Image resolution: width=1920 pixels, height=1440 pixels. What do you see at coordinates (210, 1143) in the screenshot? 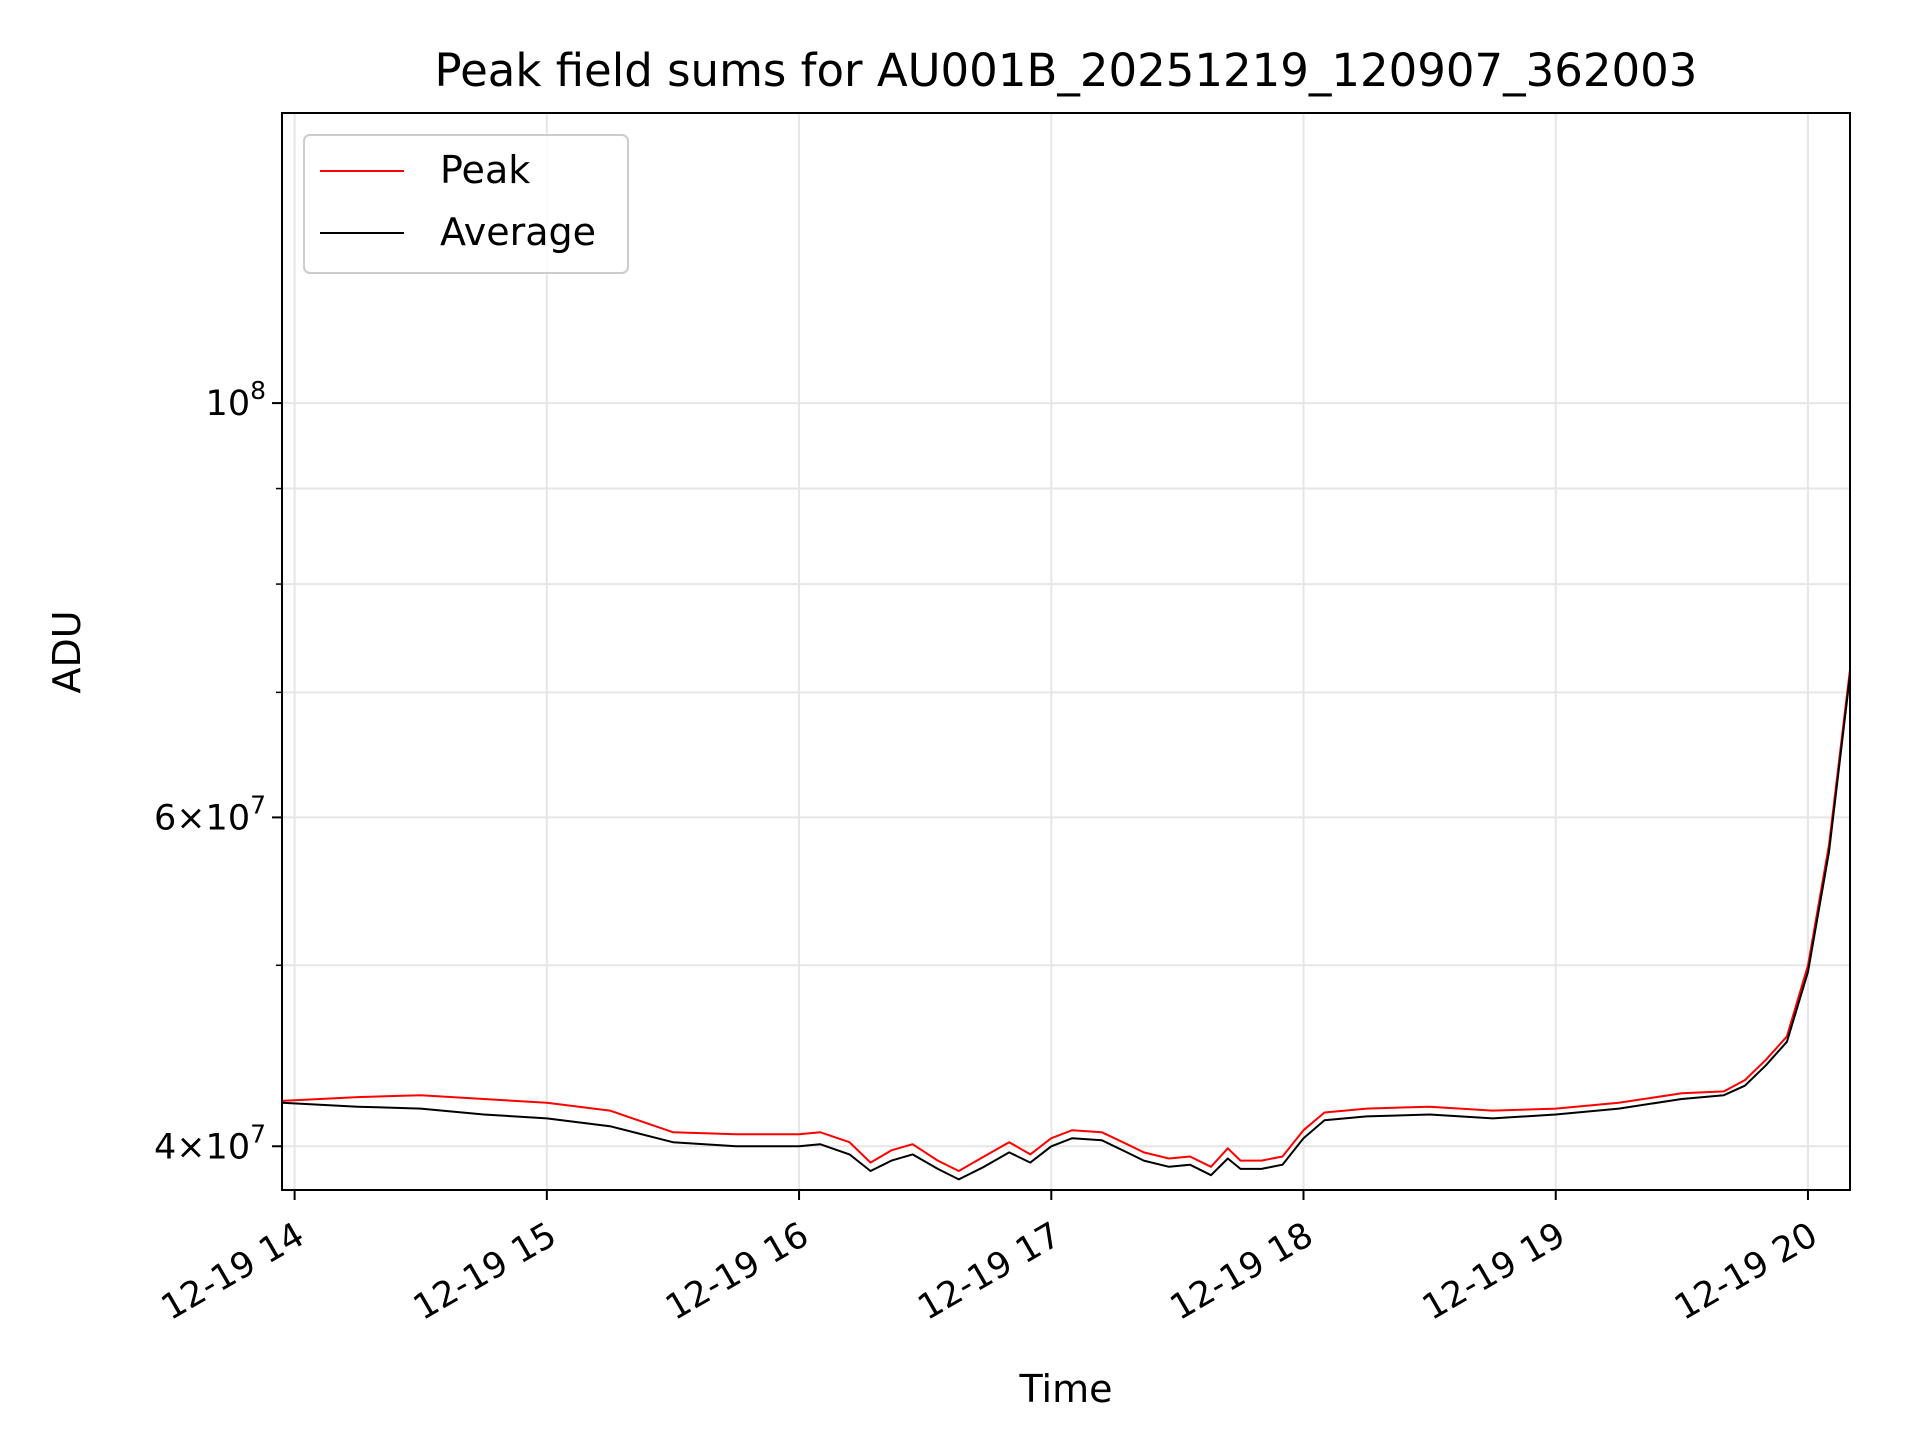
I see `y-tick-label: 4×107` at bounding box center [210, 1143].